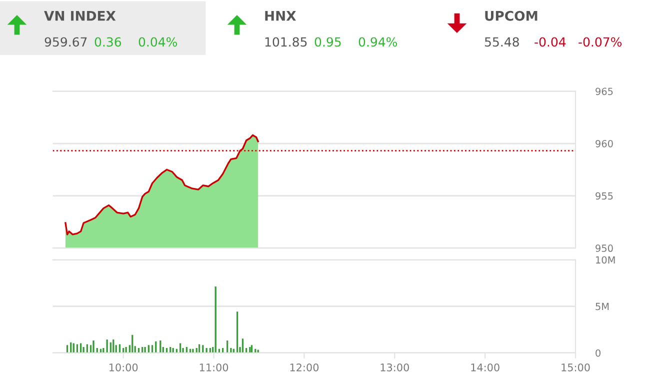  I want to click on x-tick-label: 12:00, so click(304, 367).